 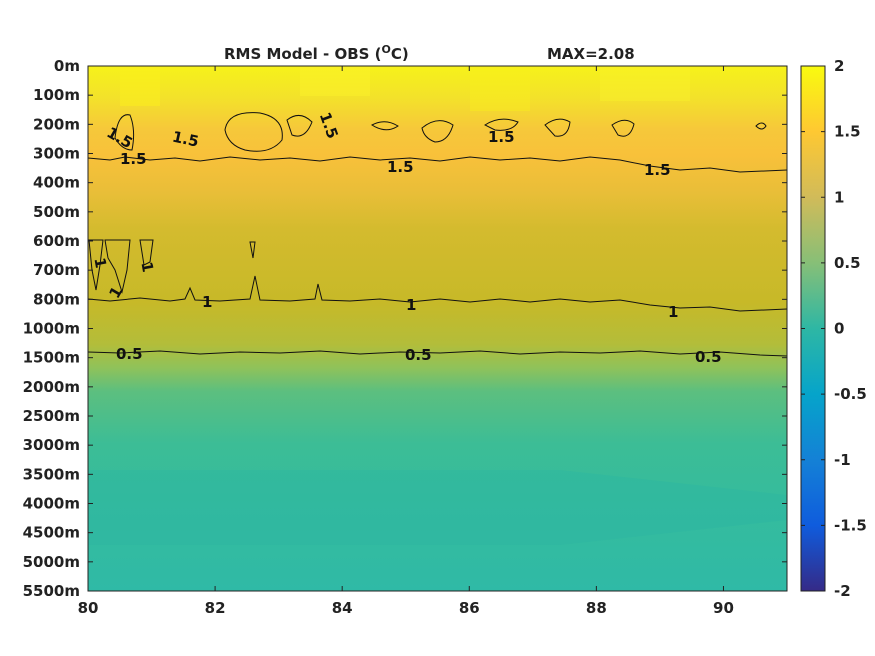 What do you see at coordinates (847, 263) in the screenshot?
I see `colorbar-tick-label: 0.5` at bounding box center [847, 263].